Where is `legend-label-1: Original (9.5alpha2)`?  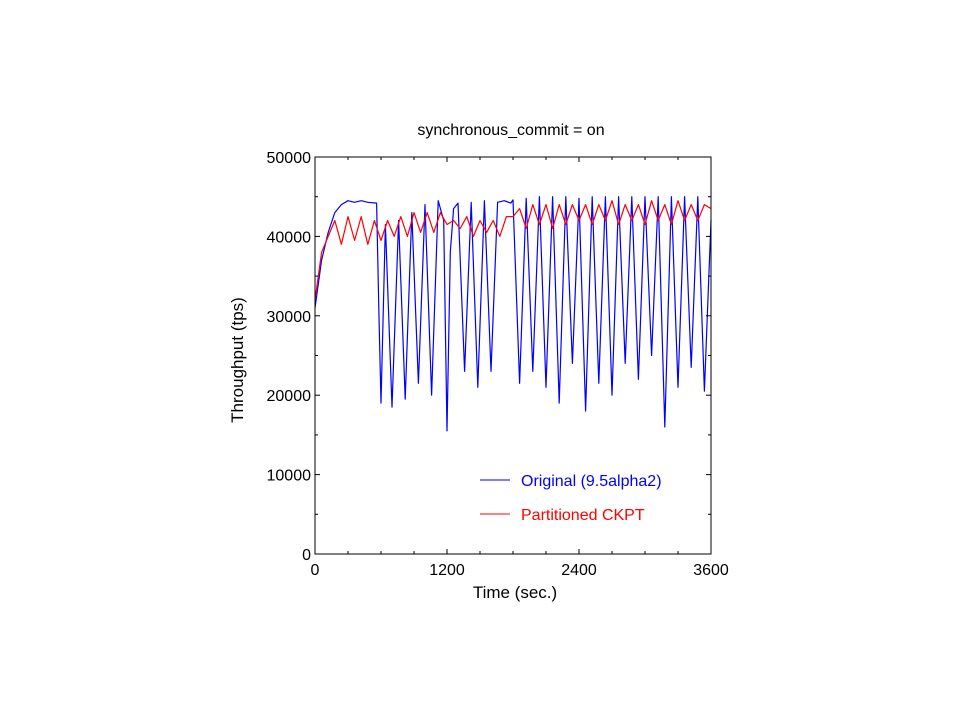
legend-label-1: Original (9.5alpha2) is located at coordinates (591, 481).